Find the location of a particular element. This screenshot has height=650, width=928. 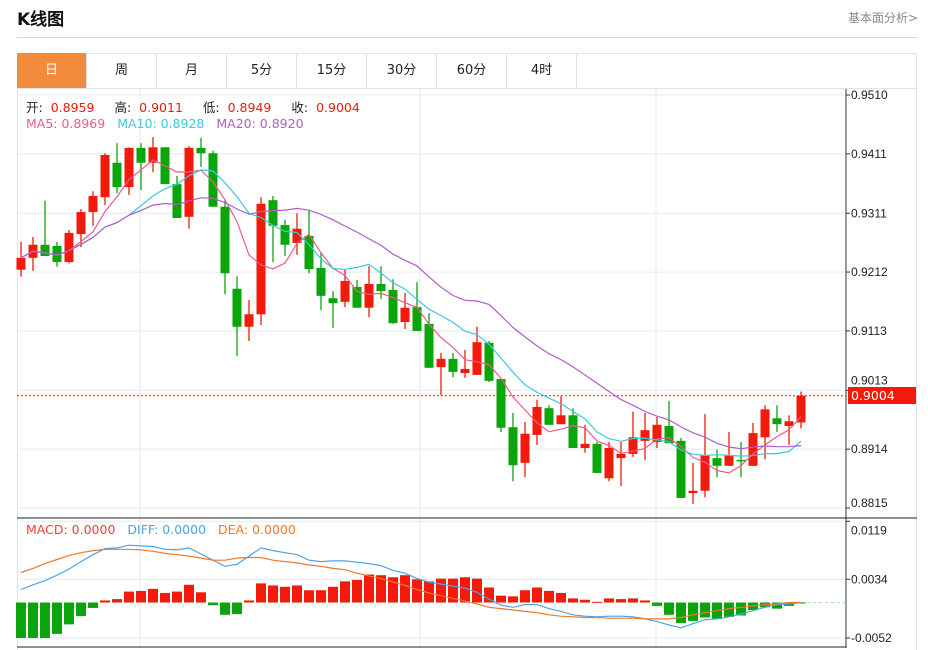

y-tick-label: 0.9212 is located at coordinates (869, 272).